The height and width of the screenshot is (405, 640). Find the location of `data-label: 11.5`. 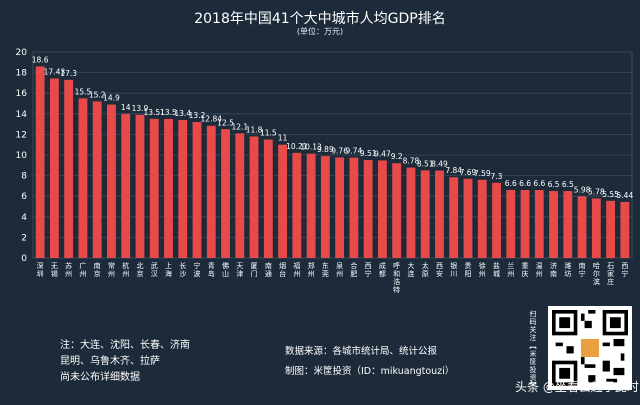

data-label: 11.5 is located at coordinates (268, 133).